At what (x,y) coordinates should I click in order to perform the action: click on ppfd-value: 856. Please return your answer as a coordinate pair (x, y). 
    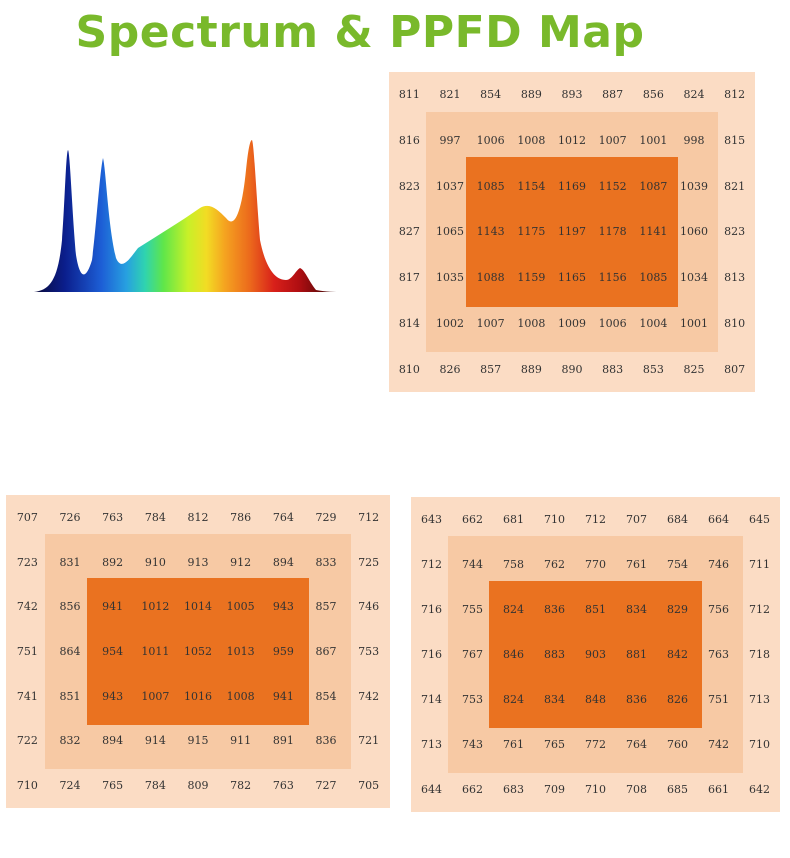
    Looking at the image, I should click on (653, 95).